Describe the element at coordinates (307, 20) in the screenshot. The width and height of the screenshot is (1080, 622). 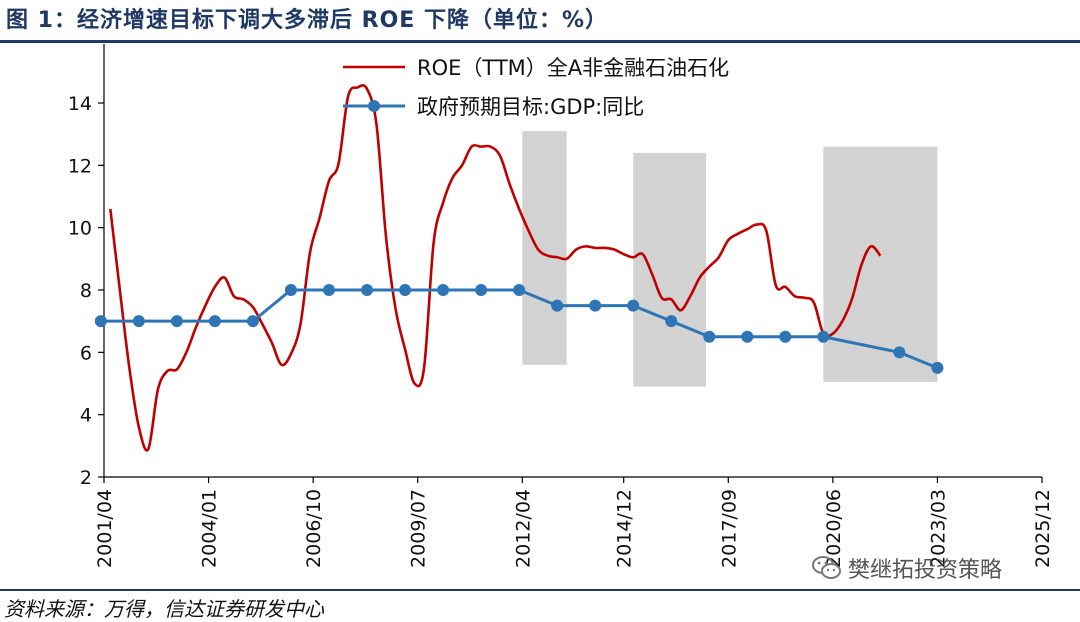
I see `page-title: 图 1：经济增速目标下调大多滞后 ROE 下降（单位：%）` at that location.